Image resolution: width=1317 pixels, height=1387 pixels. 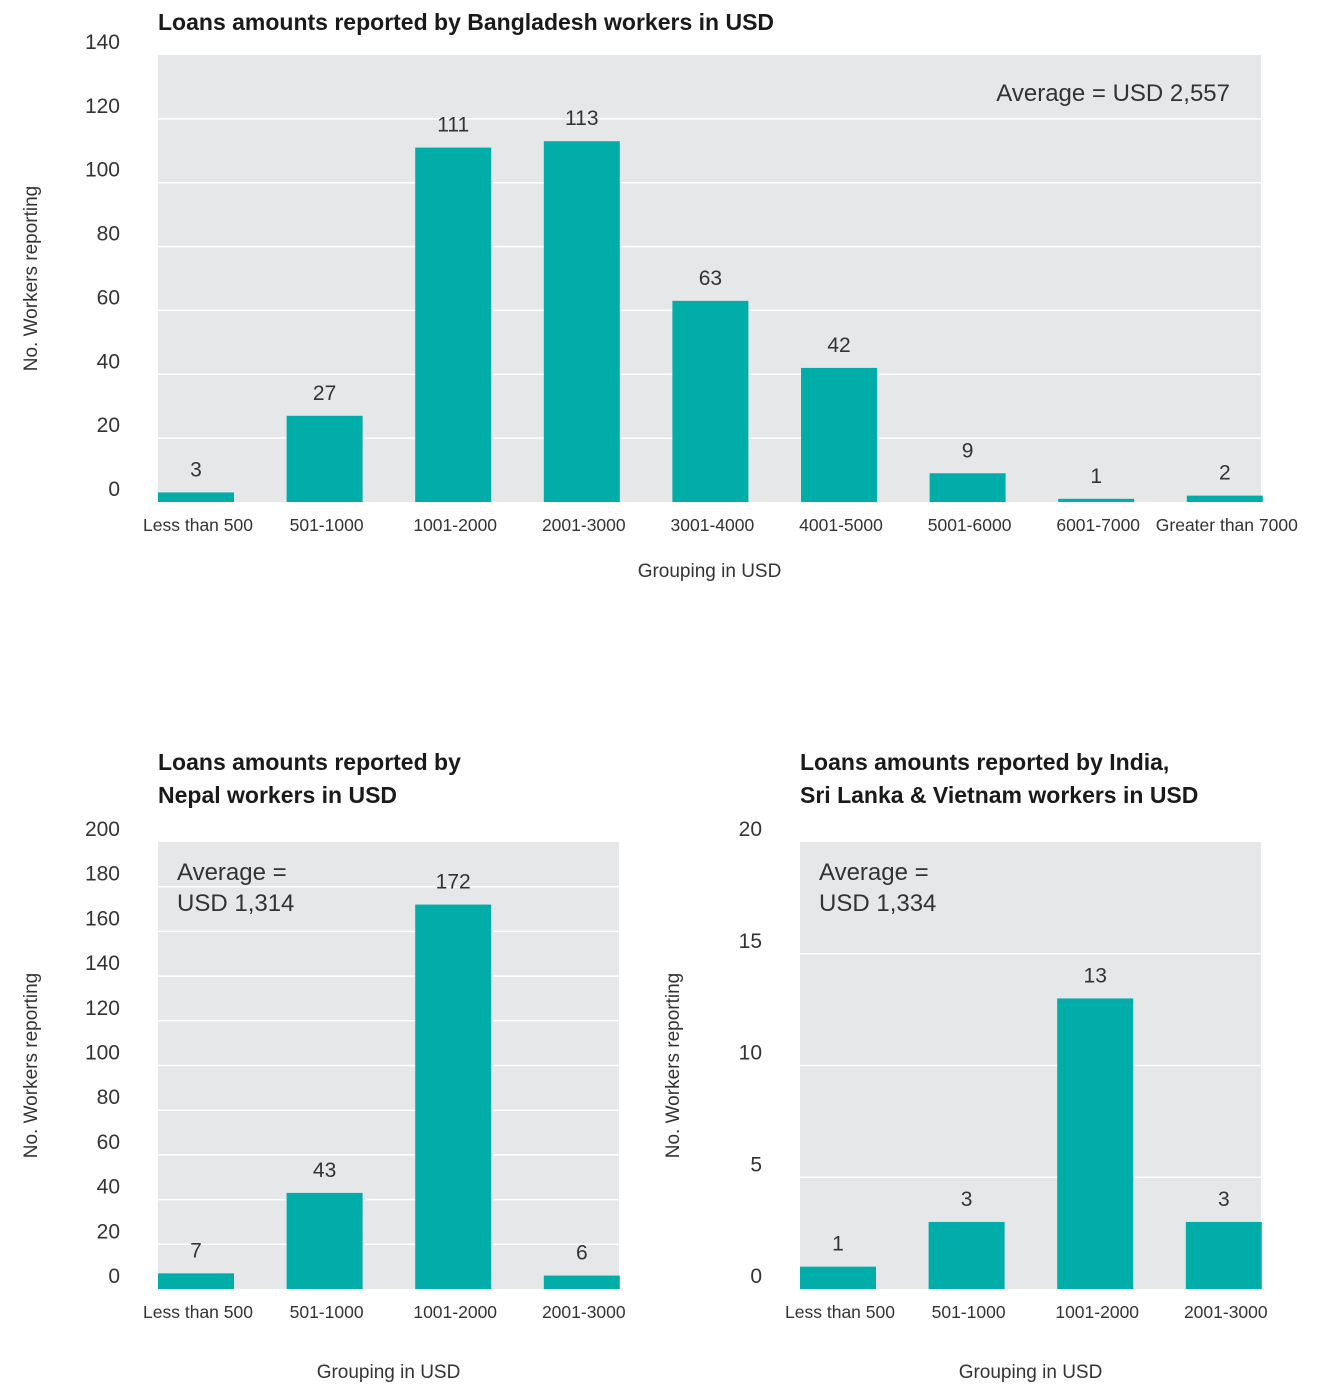 I want to click on data-label: 6, so click(x=582, y=1253).